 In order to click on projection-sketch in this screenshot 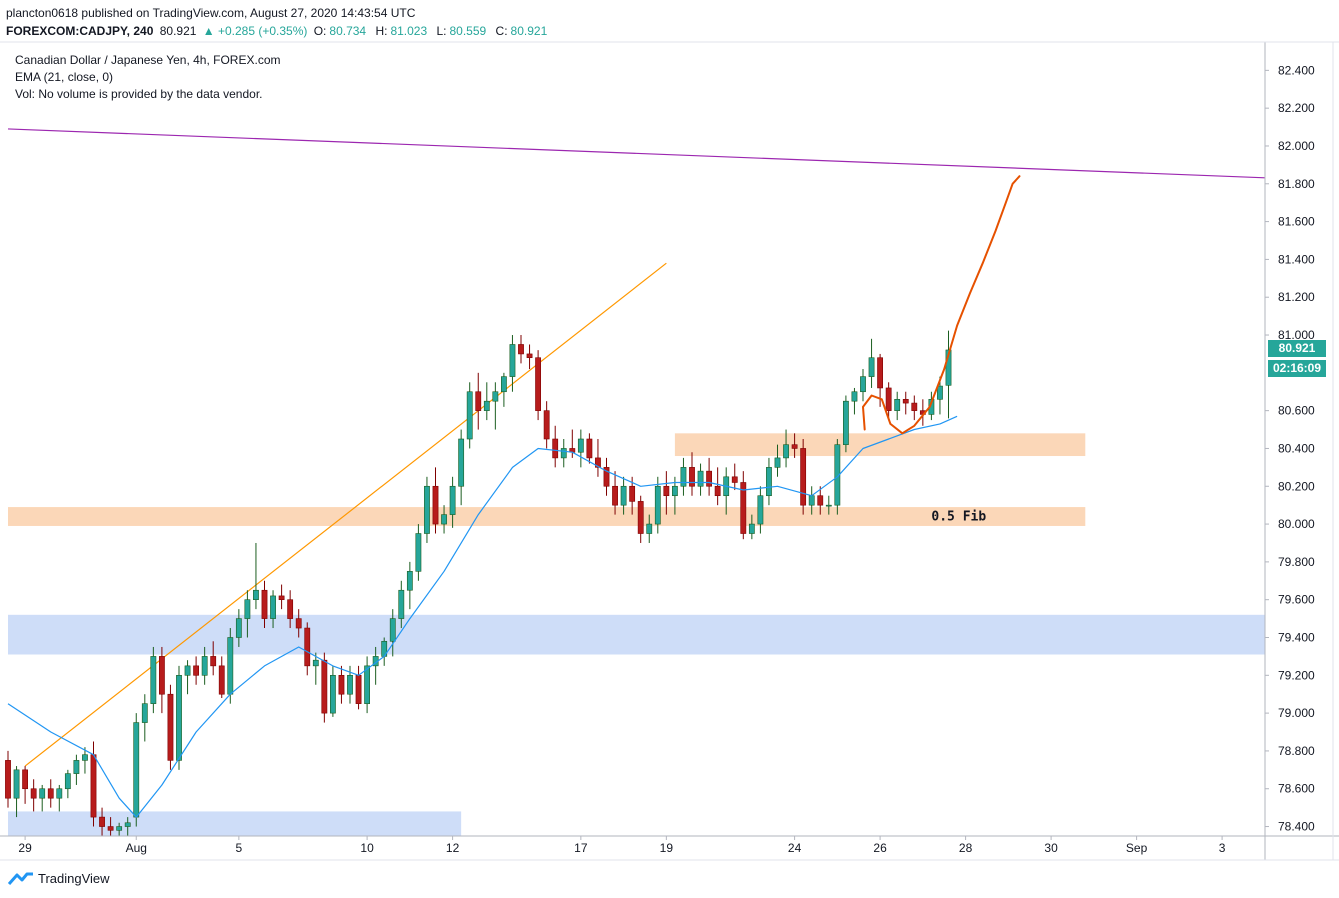, I will do `click(941, 305)`.